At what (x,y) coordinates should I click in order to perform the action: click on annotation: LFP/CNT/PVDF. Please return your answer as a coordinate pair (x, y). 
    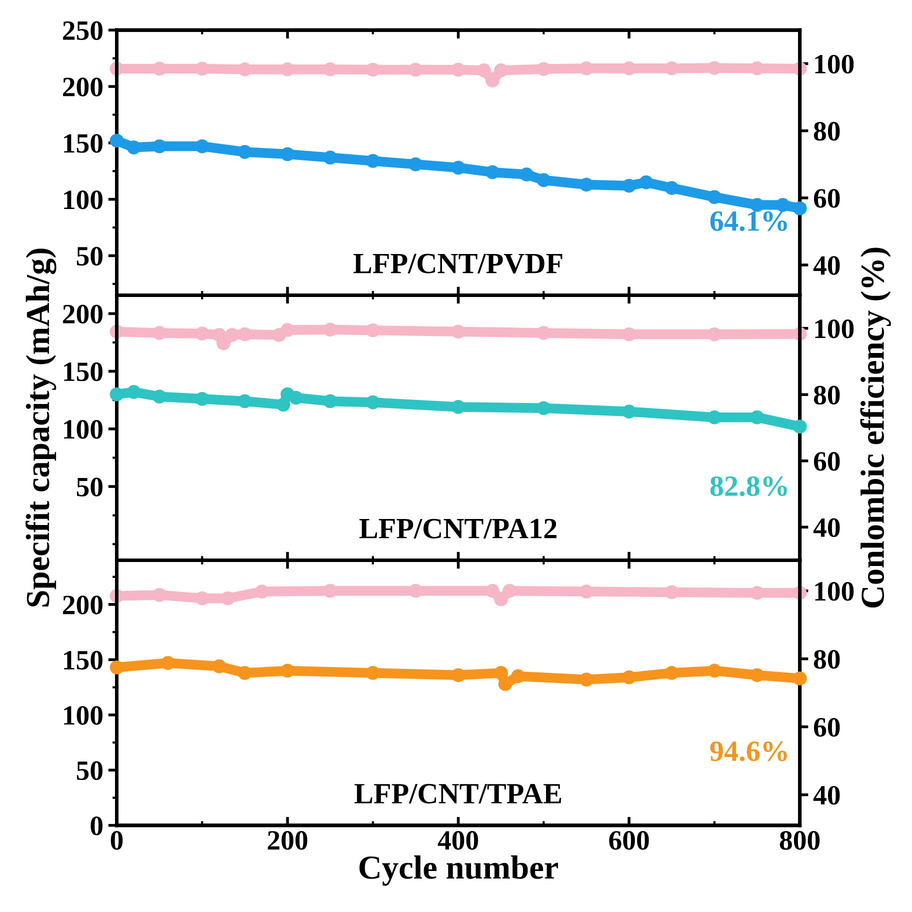
    Looking at the image, I should click on (457, 264).